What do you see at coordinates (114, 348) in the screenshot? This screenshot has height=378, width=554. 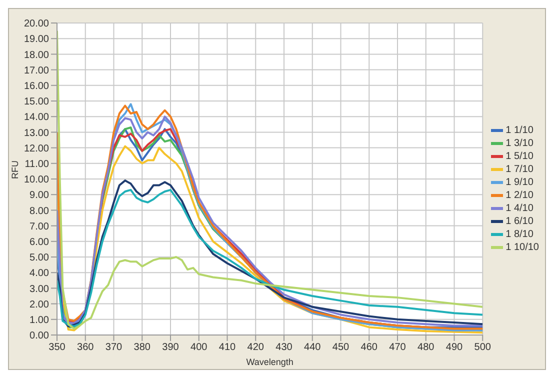 I see `x-tick-label: 370` at bounding box center [114, 348].